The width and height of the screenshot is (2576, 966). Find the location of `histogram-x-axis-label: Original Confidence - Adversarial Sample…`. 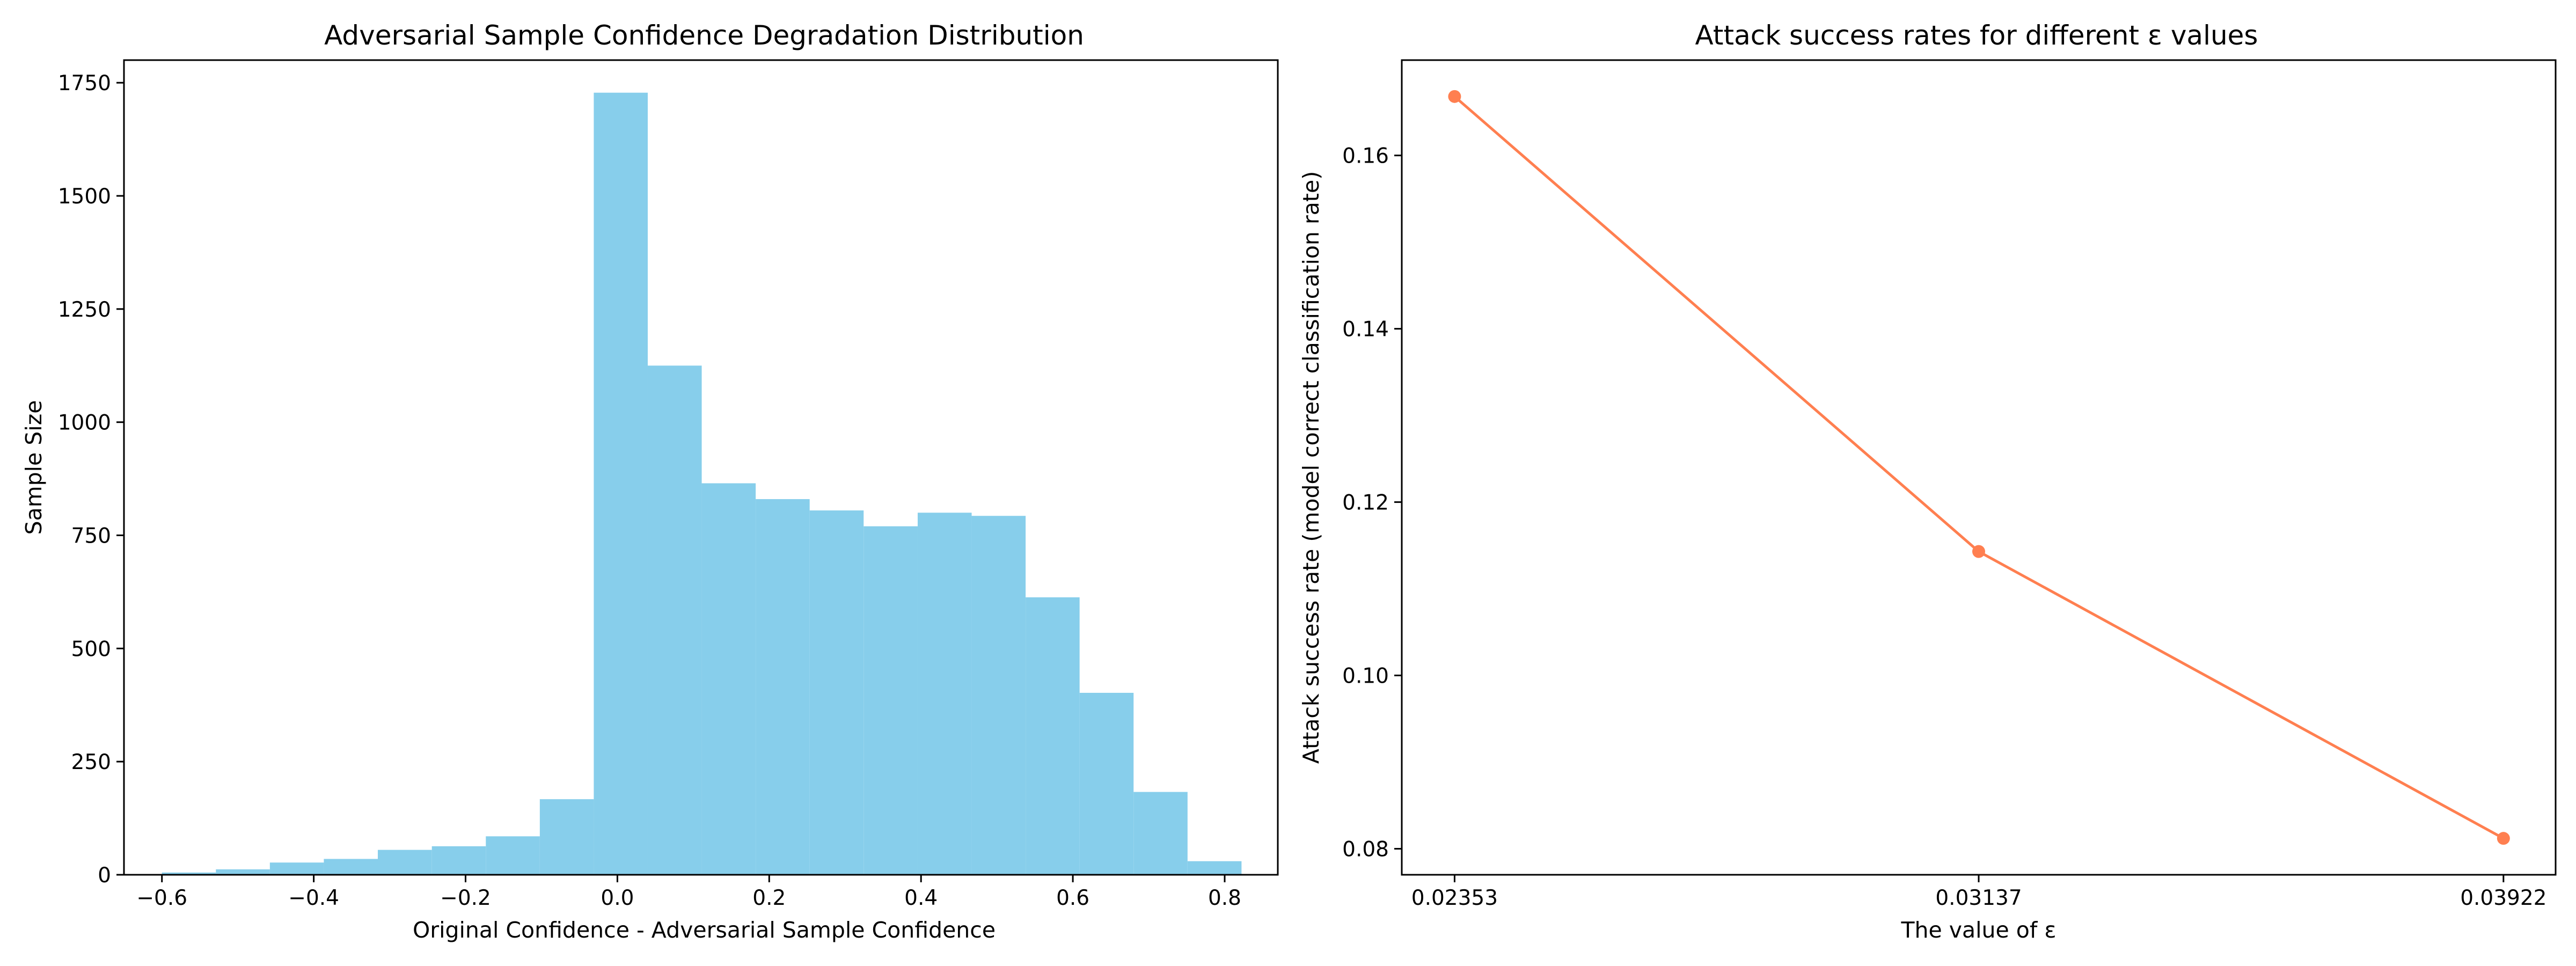

histogram-x-axis-label: Original Confidence - Adversarial Sample… is located at coordinates (704, 930).